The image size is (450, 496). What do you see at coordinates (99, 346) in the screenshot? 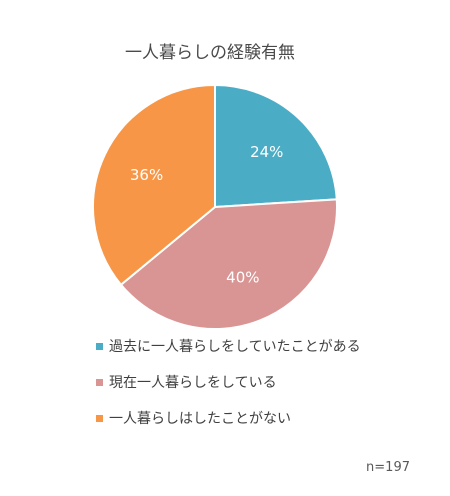
I see `legend-swatch-past` at bounding box center [99, 346].